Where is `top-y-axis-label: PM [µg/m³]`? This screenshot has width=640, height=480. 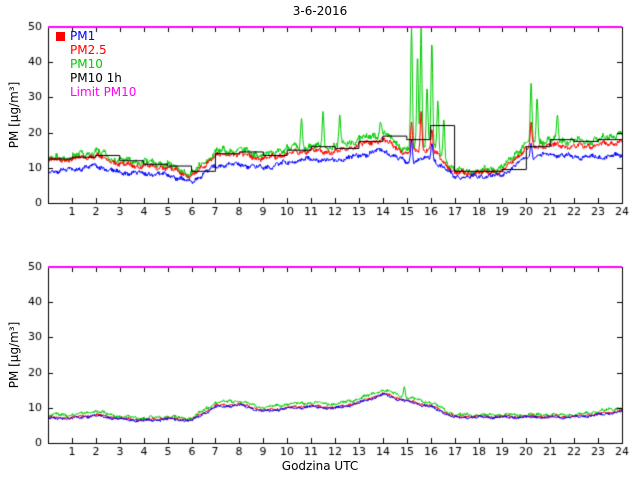
top-y-axis-label: PM [µg/m³] is located at coordinates (14, 115).